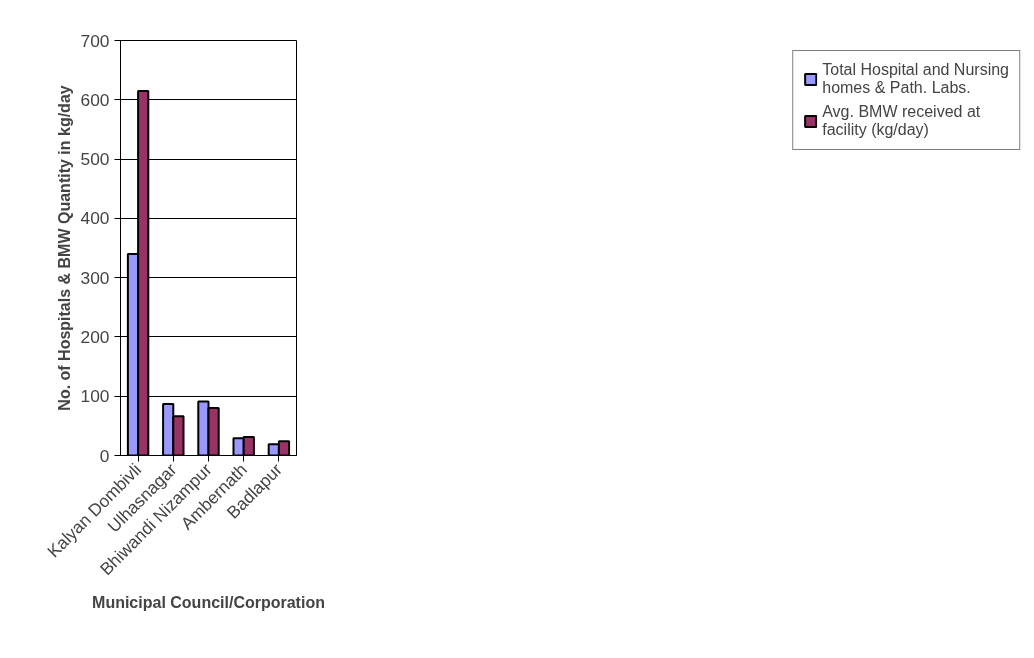 The height and width of the screenshot is (658, 1034). Describe the element at coordinates (915, 79) in the screenshot. I see `legend-label: Total Hospital and Nursing homes & Path. Labs.` at that location.